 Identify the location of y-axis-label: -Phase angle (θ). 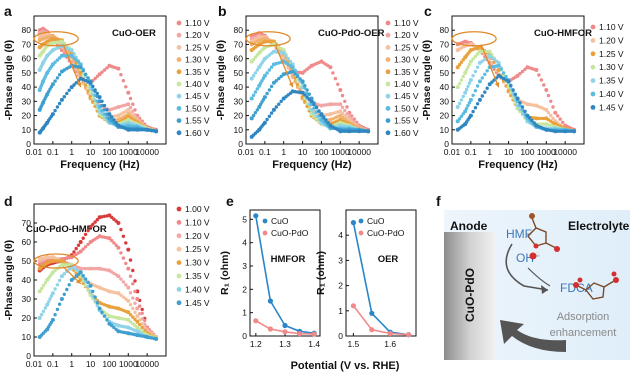
(9, 280).